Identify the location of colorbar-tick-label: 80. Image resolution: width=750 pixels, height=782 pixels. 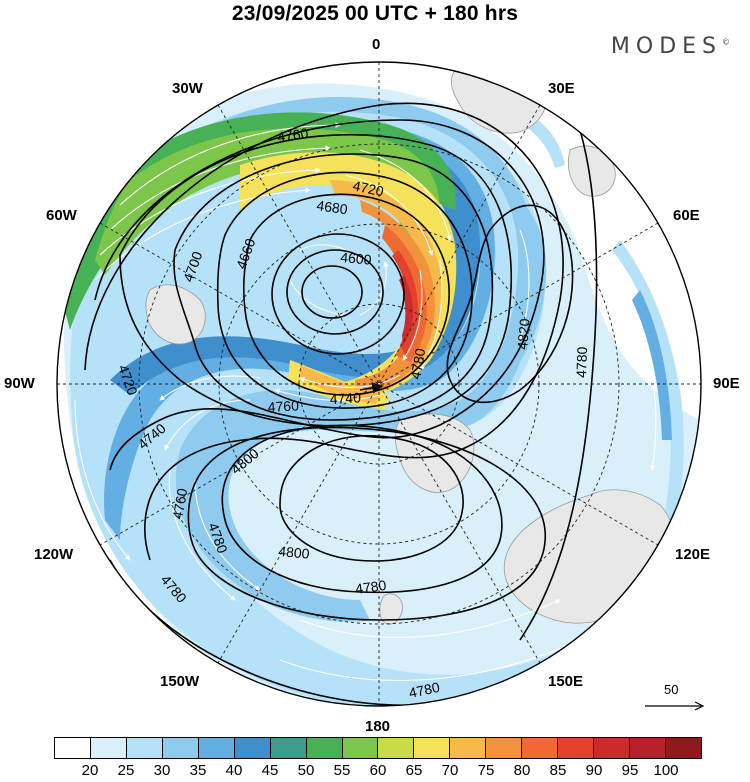
(522, 770).